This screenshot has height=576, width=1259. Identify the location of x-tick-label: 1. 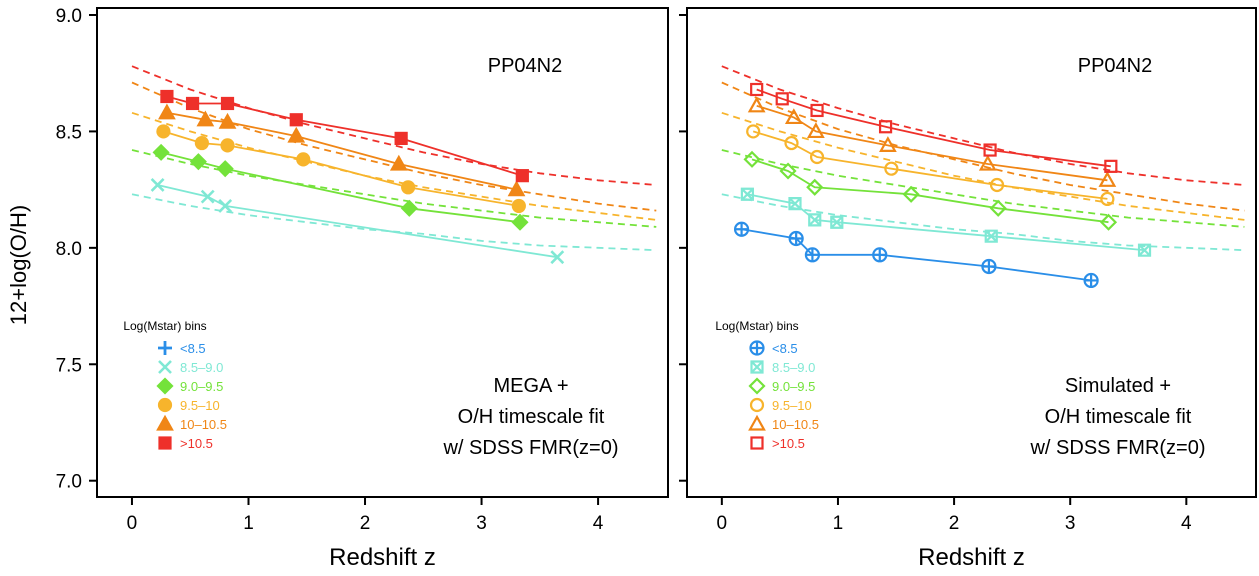
(838, 523).